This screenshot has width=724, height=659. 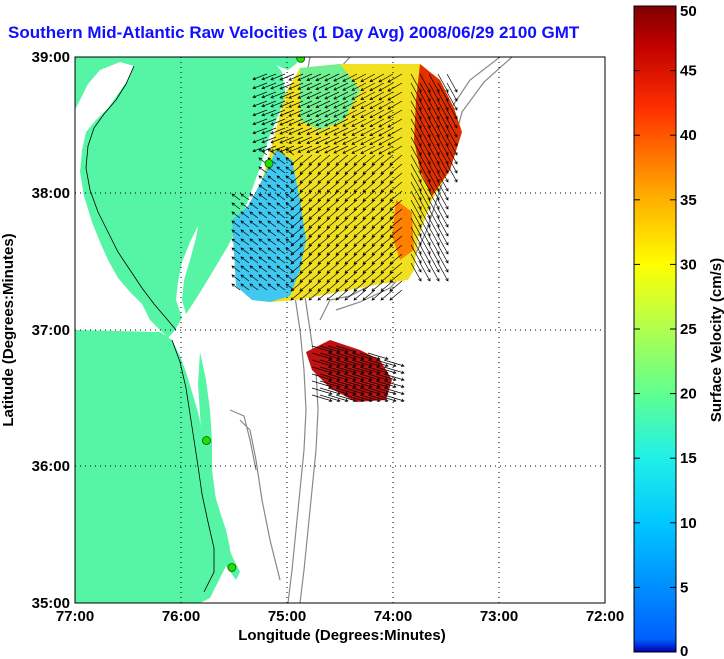 What do you see at coordinates (605, 616) in the screenshot?
I see `x-tick-label: 72:00` at bounding box center [605, 616].